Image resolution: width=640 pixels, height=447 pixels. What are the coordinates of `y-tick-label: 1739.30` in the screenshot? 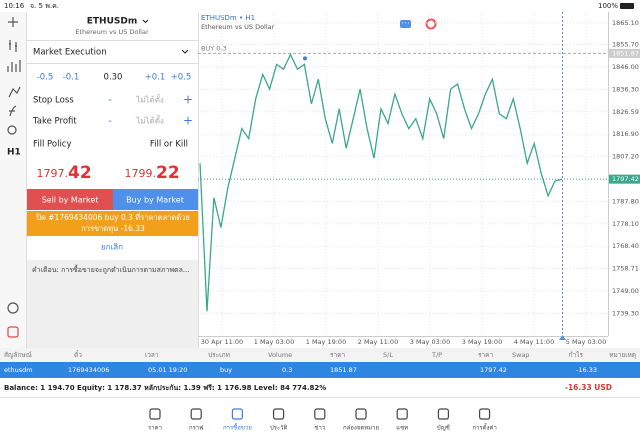 It's located at (625, 313).